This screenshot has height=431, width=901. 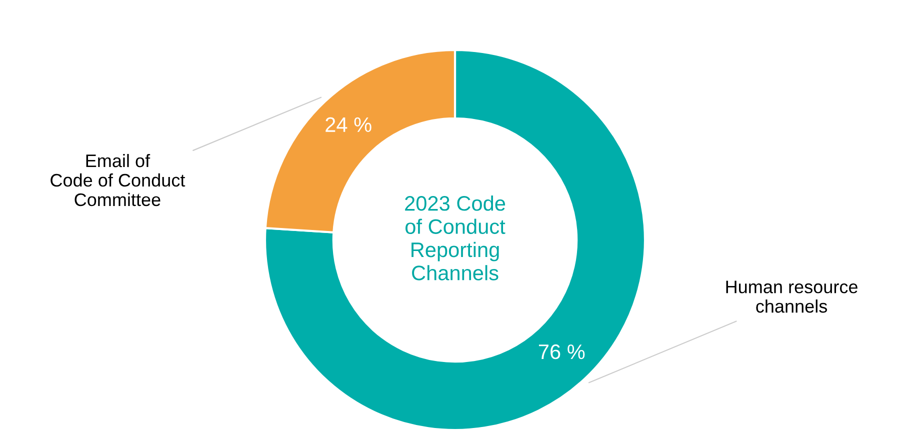 I want to click on text: 2023 Code of Conduct Reporting Channels, so click(x=455, y=237).